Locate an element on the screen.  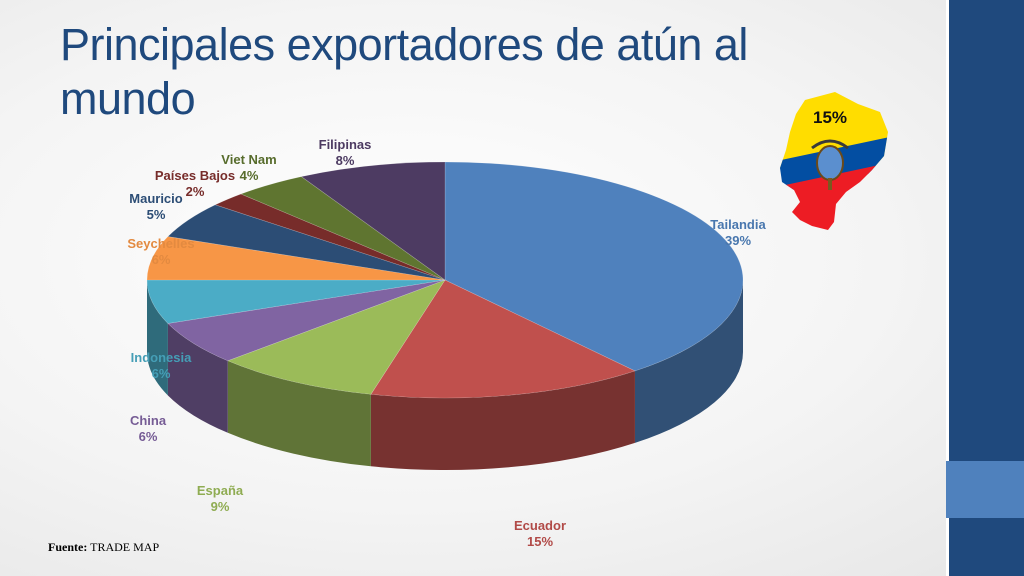
slice-espana is located at coordinates (336, 337).